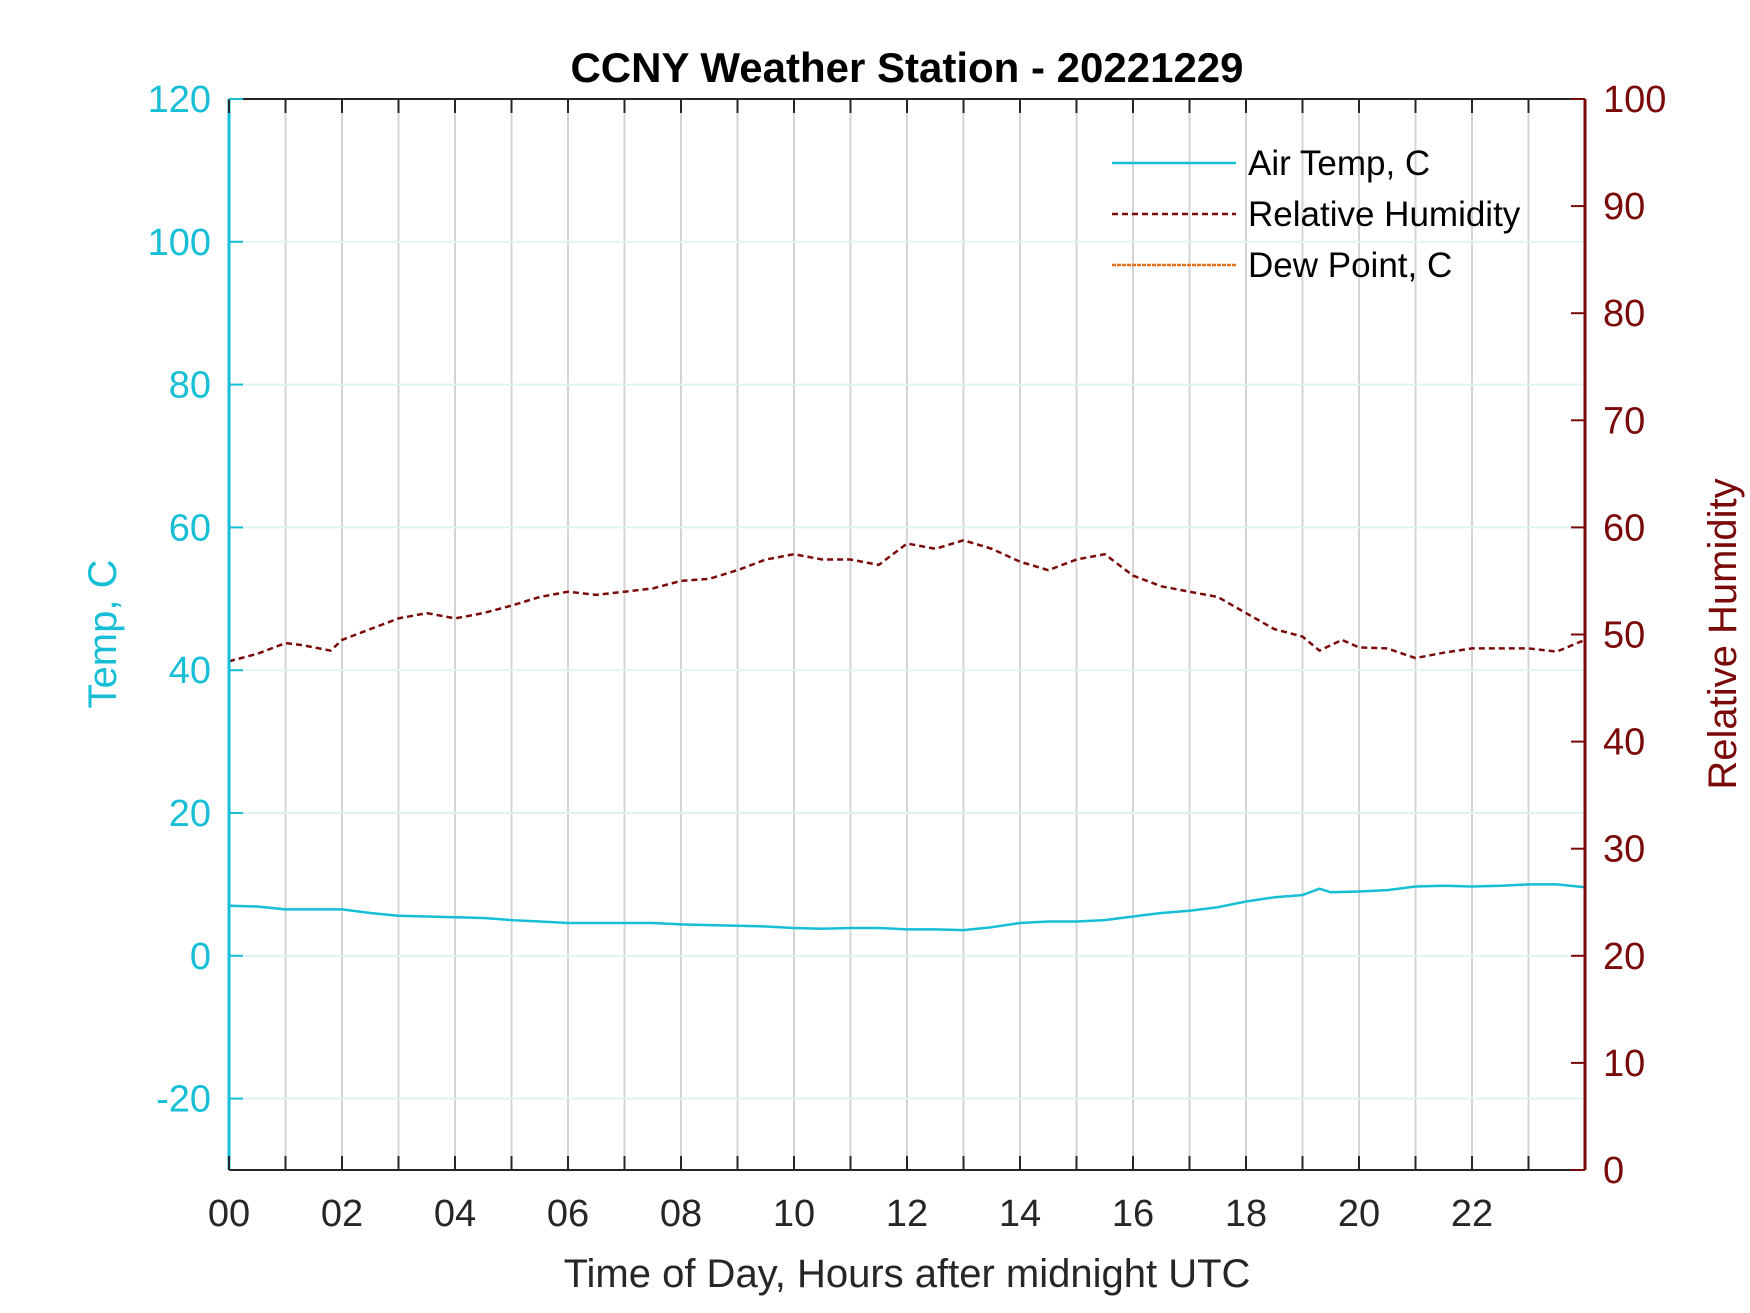 The width and height of the screenshot is (1750, 1313). I want to click on legend-label: Relative Humidity, so click(1384, 214).